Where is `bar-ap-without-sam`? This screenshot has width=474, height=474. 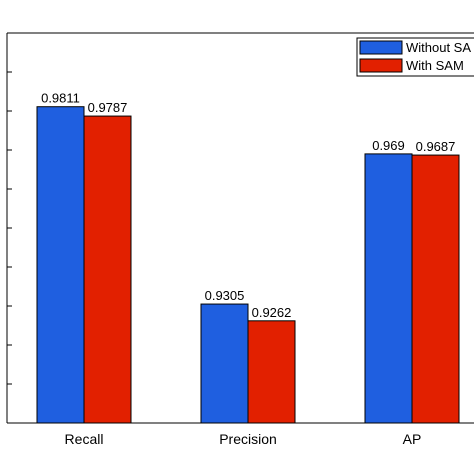
bar-ap-without-sam is located at coordinates (388, 288).